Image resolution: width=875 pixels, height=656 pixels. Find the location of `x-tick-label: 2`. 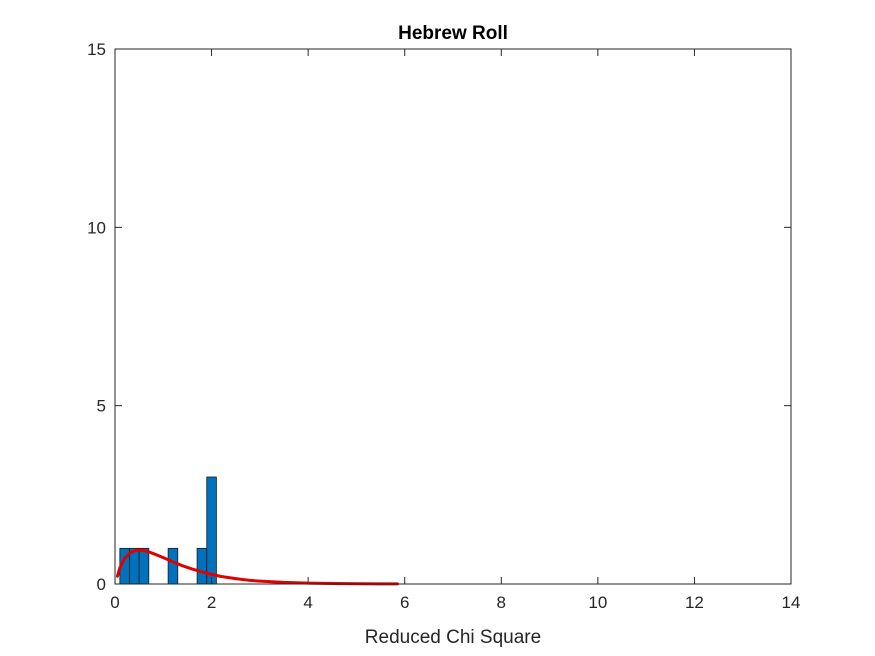

x-tick-label: 2 is located at coordinates (211, 602).